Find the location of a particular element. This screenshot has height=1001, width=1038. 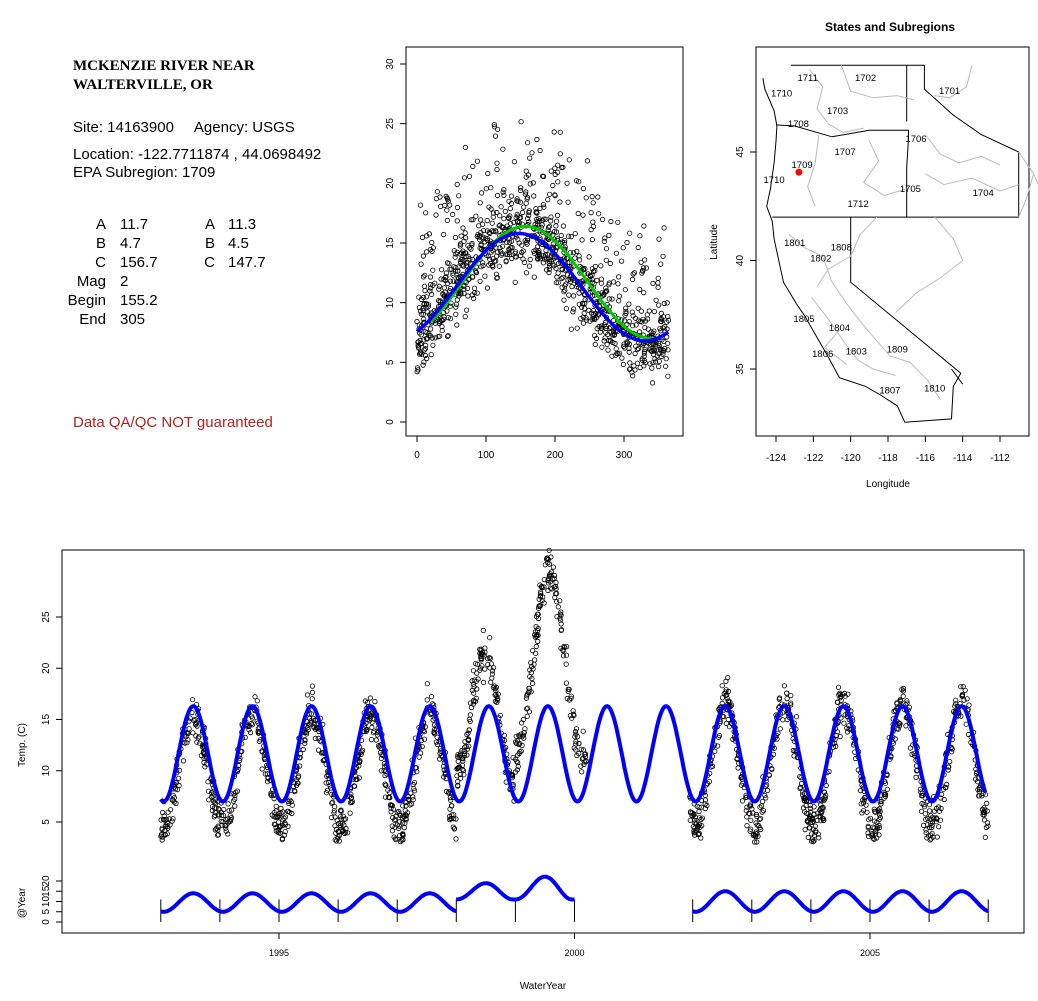

param-value: 156.7 is located at coordinates (139, 262).